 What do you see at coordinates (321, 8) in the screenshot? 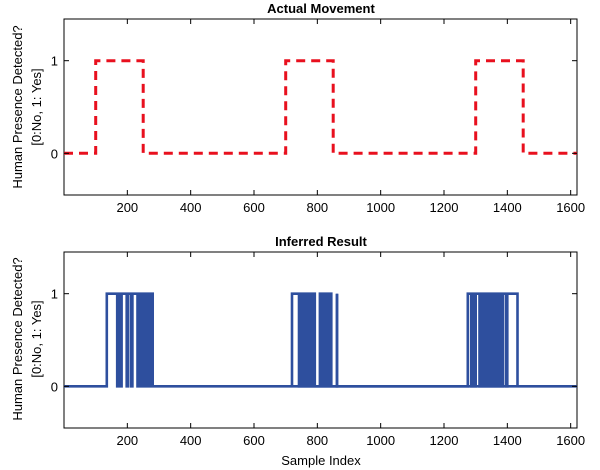
I see `chart-title: Actual Movement` at bounding box center [321, 8].